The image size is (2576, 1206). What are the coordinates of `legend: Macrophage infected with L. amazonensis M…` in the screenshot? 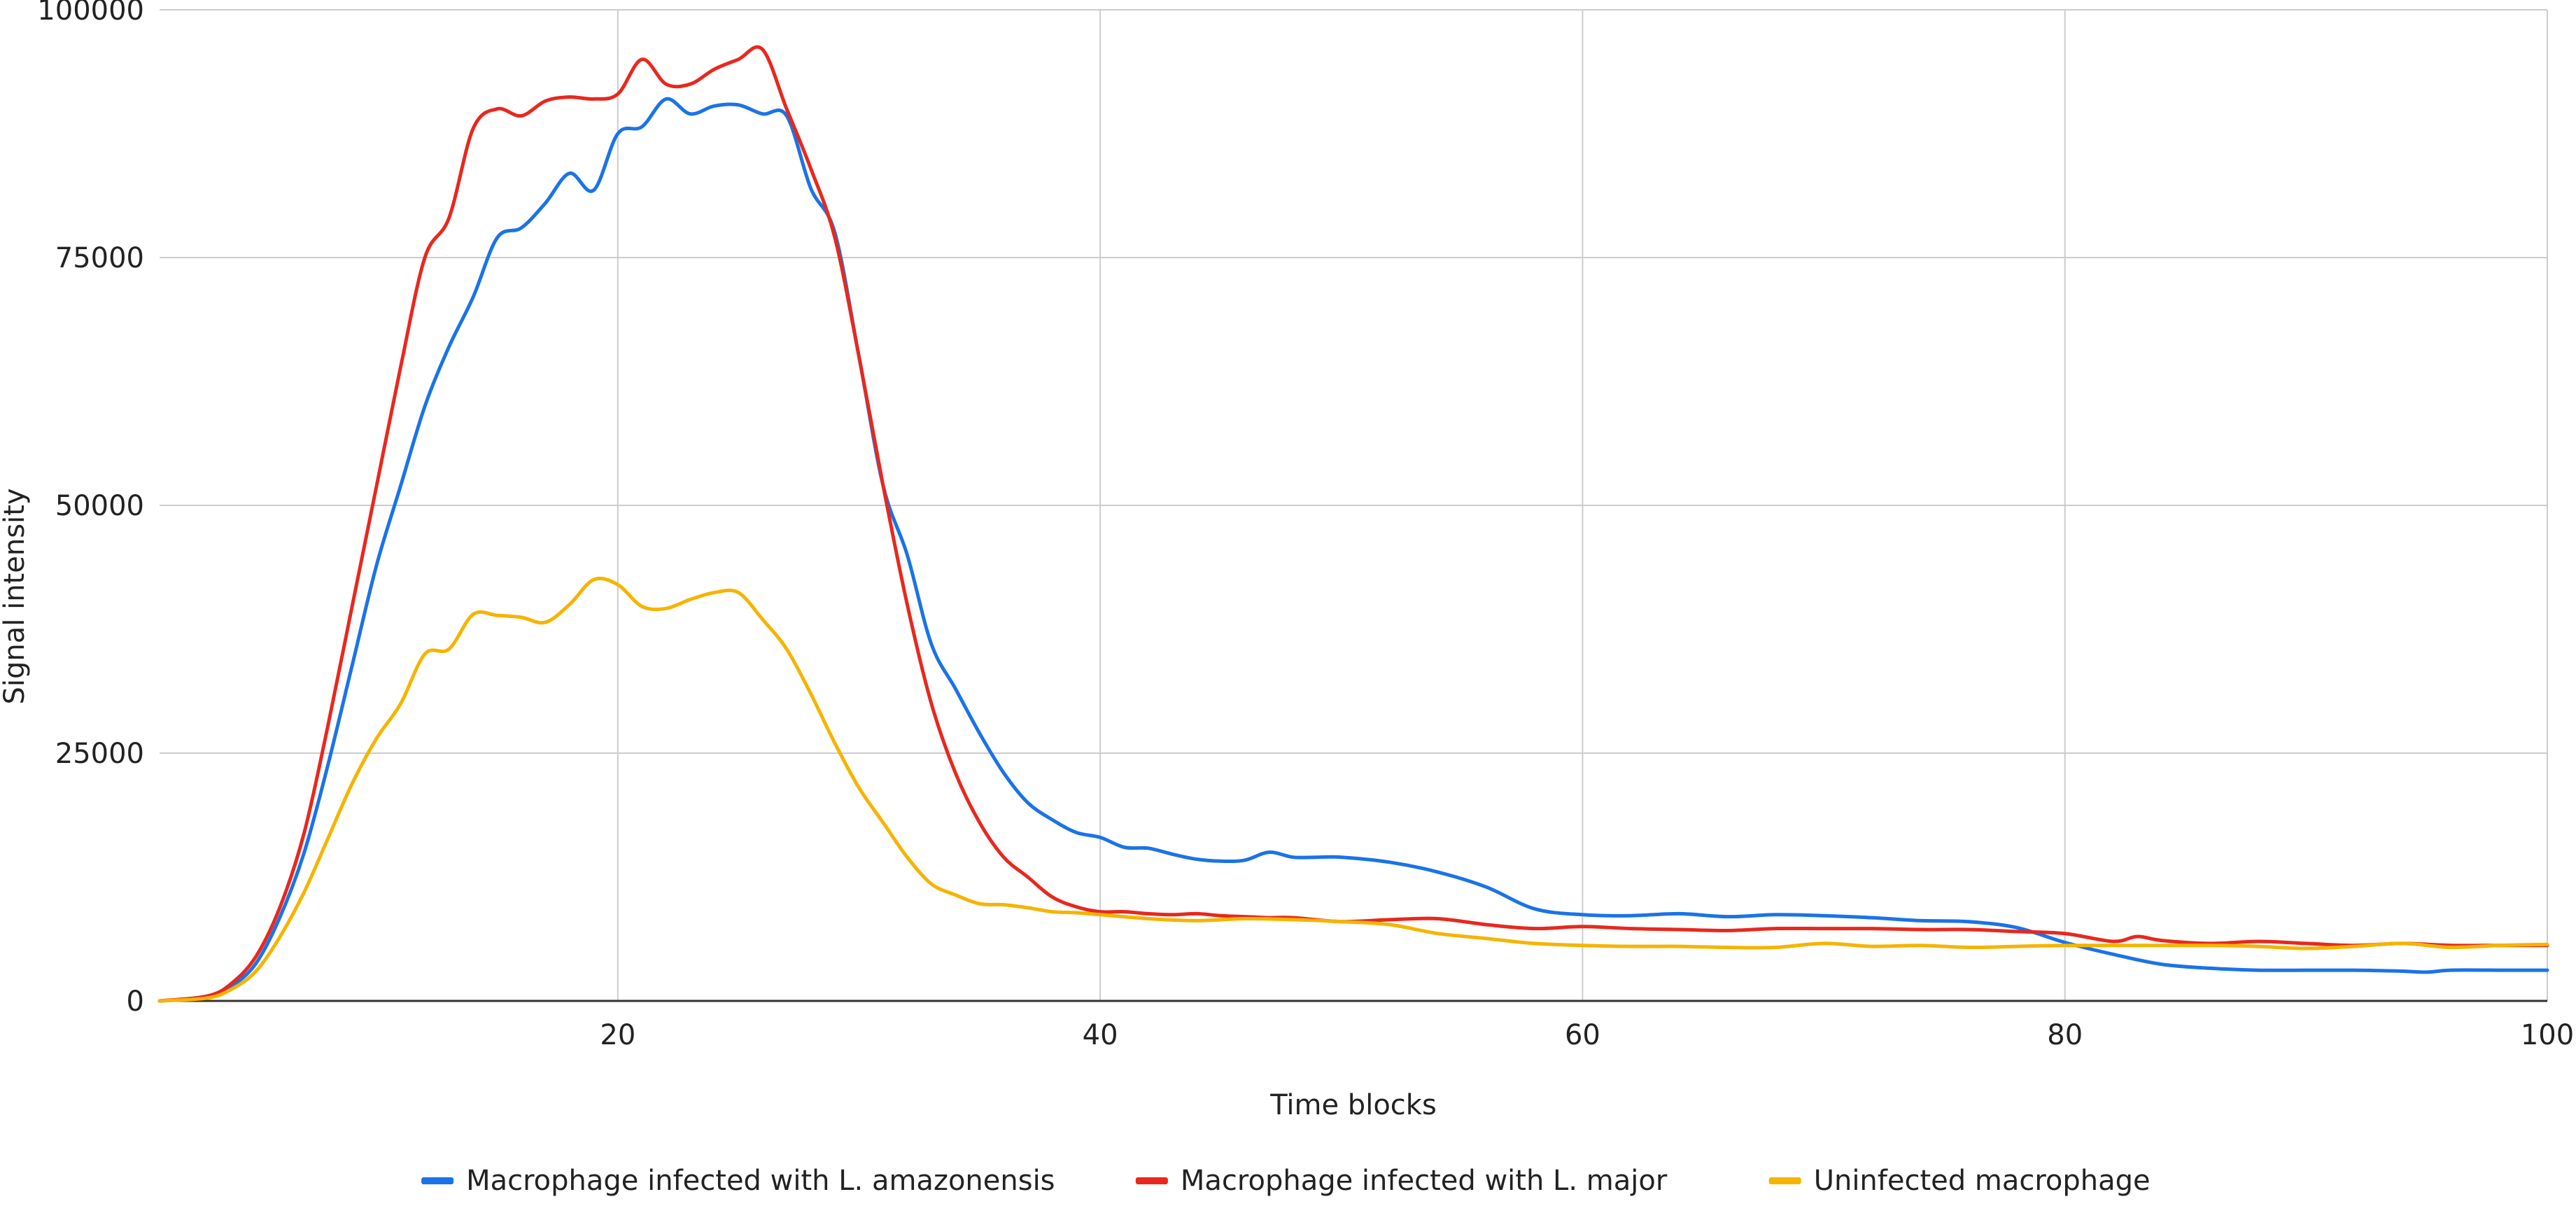 It's located at (1286, 1181).